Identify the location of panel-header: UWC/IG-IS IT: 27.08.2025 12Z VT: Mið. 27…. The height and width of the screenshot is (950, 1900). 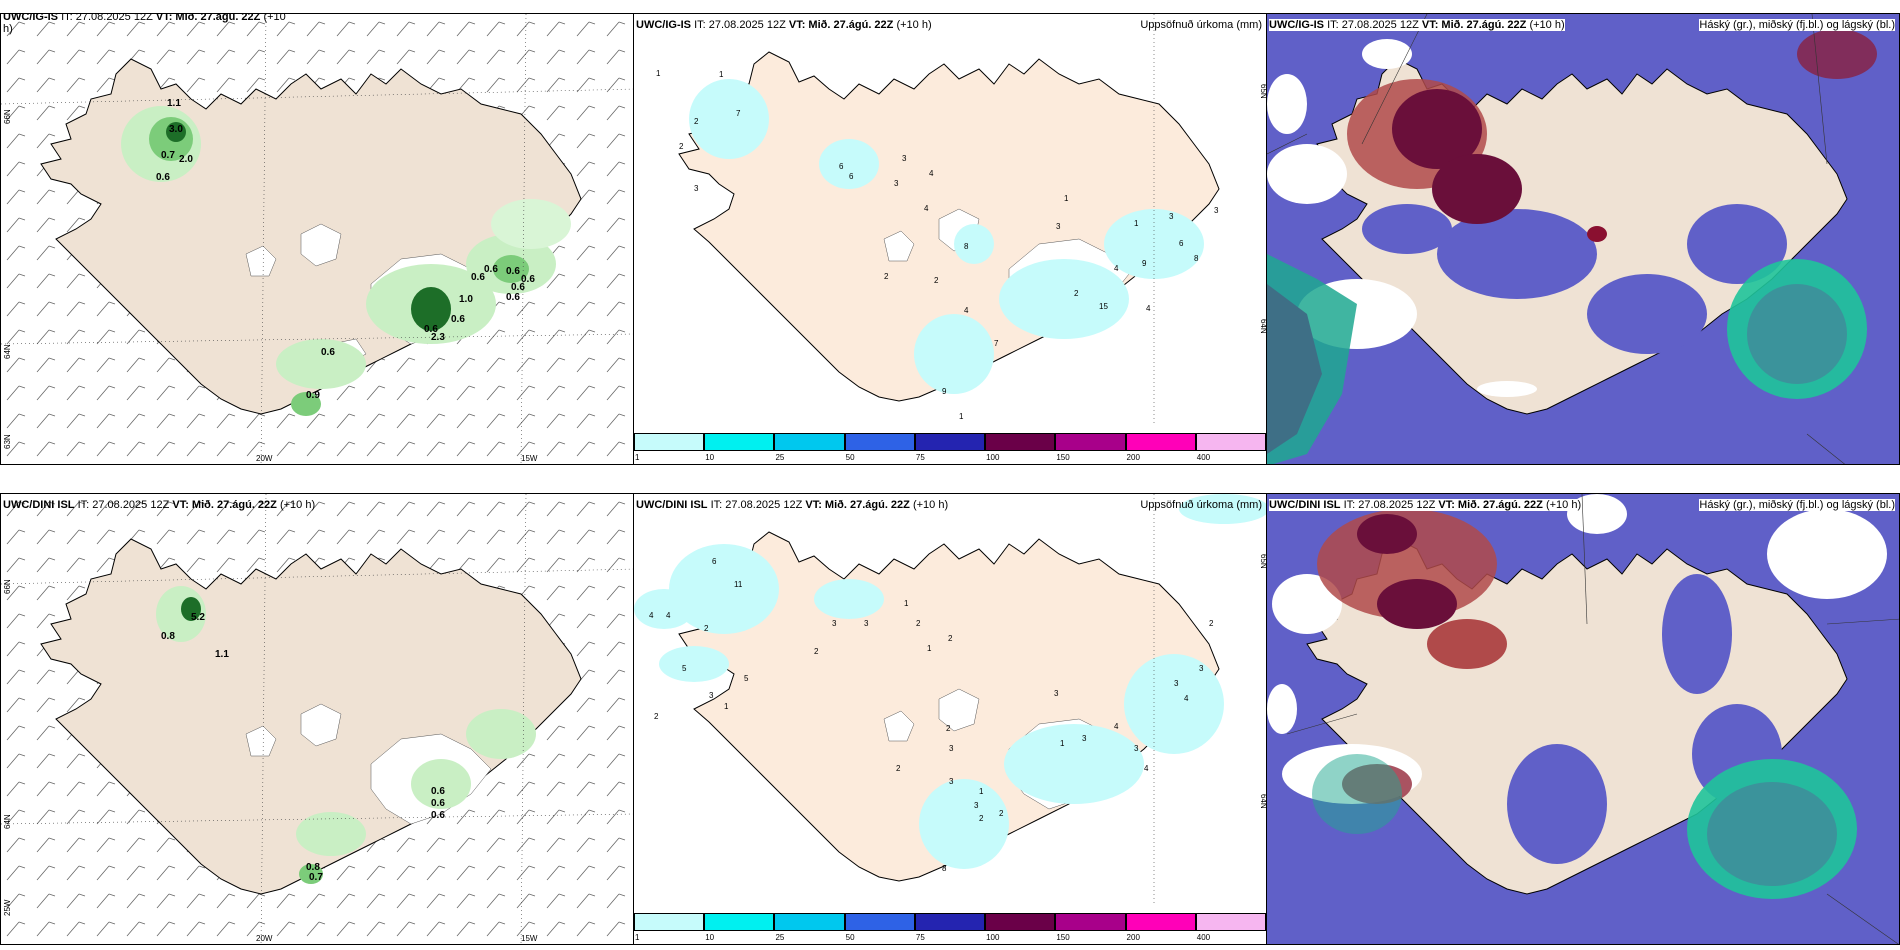
(1417, 25).